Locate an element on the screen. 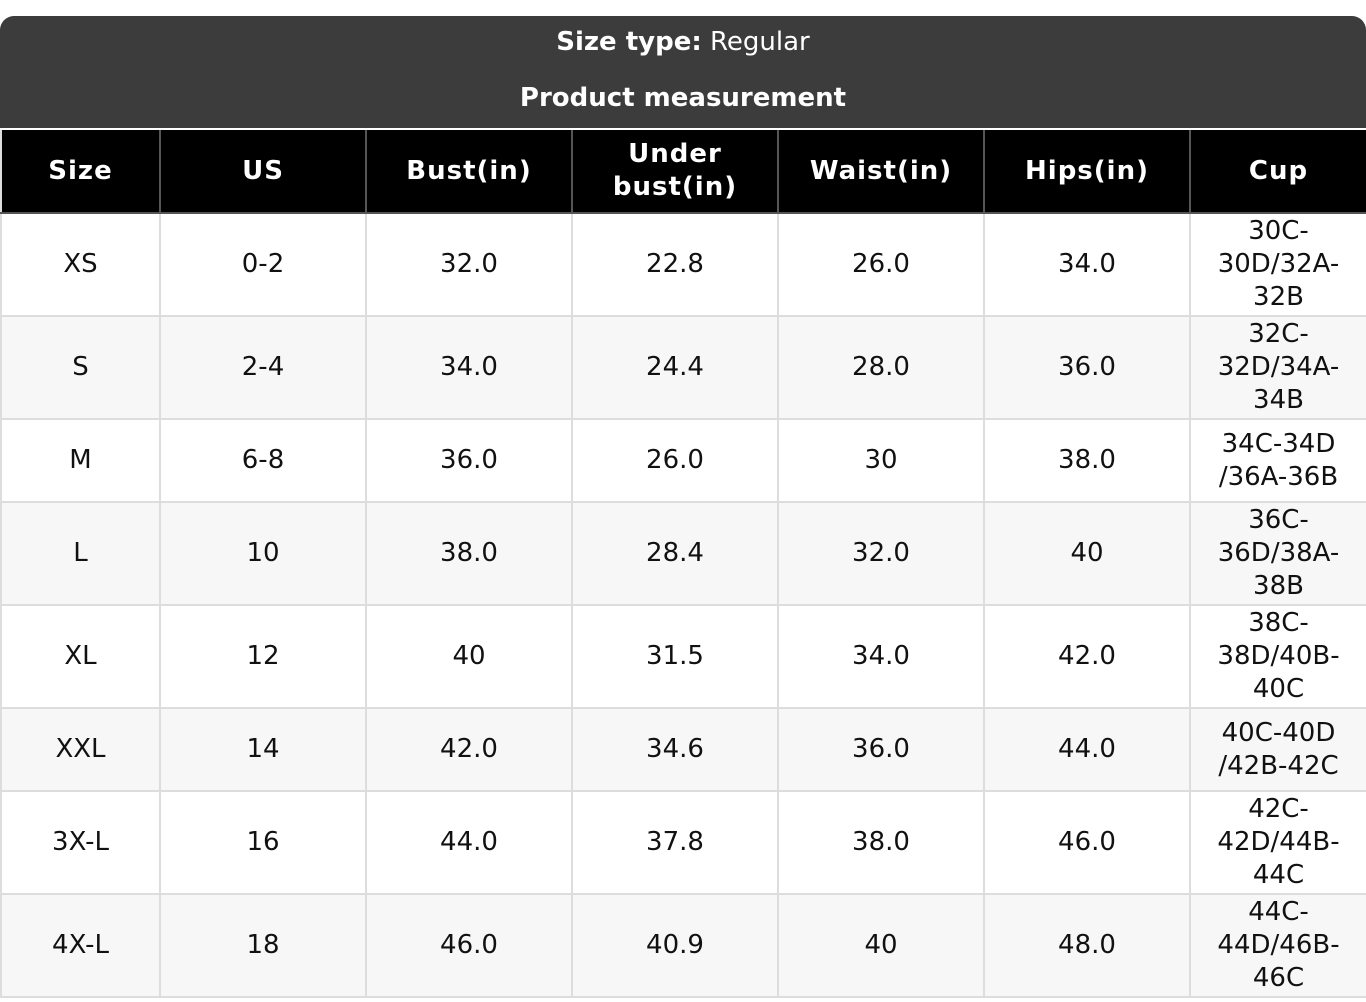 The height and width of the screenshot is (1002, 1366). table-cell: 31.5 is located at coordinates (675, 656).